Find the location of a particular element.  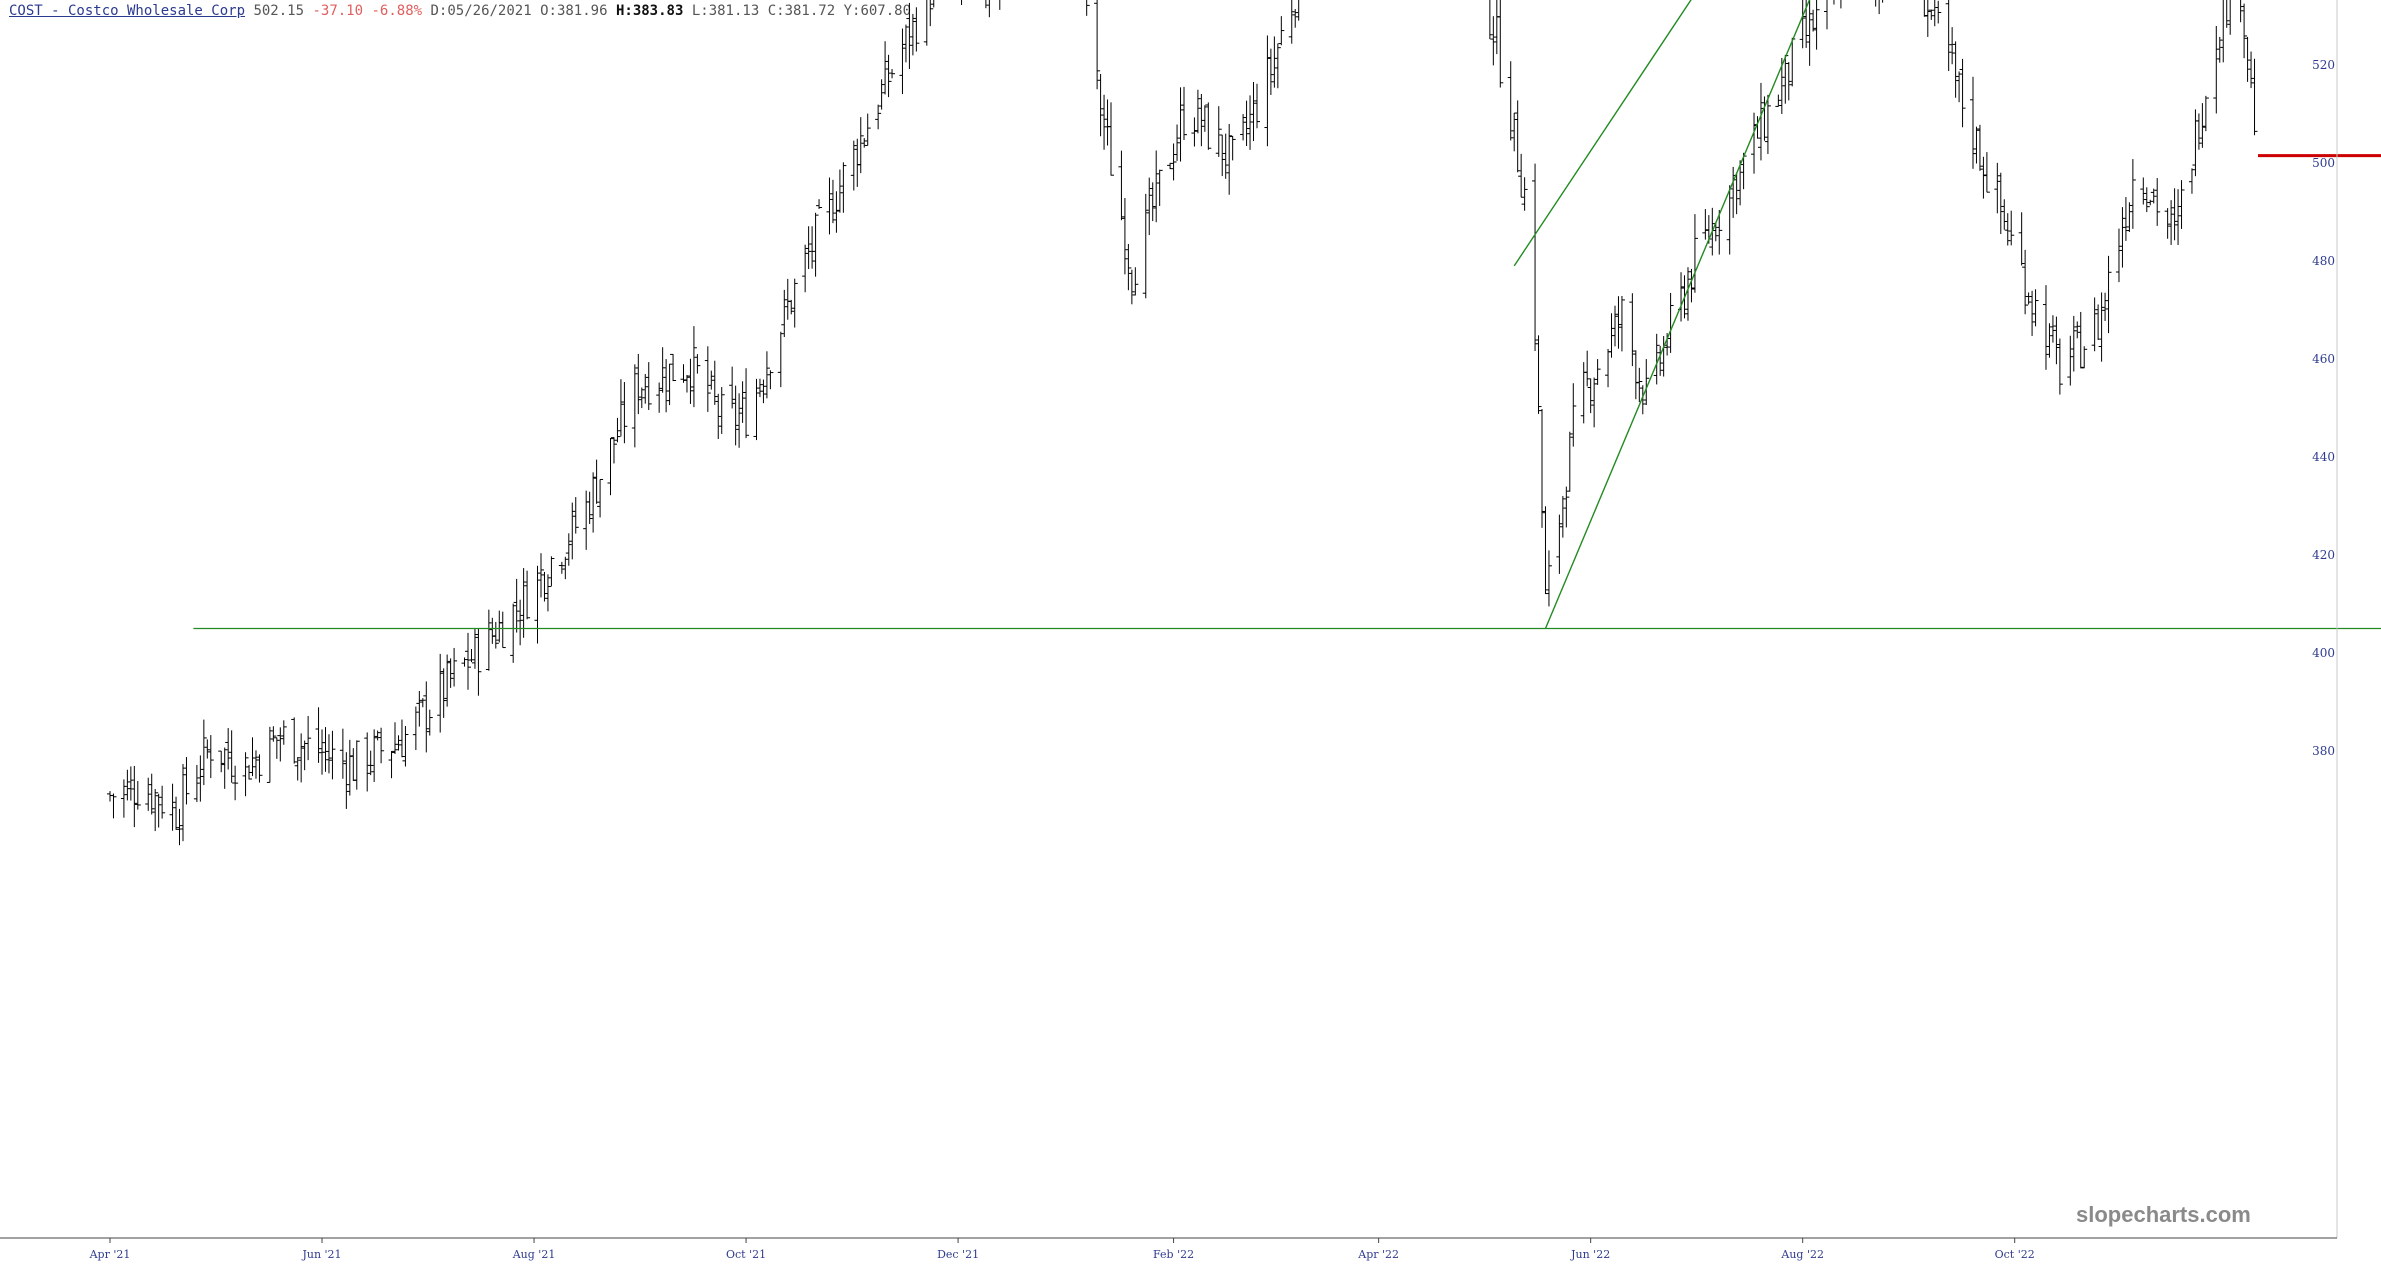

date-label: D: is located at coordinates (439, 11).